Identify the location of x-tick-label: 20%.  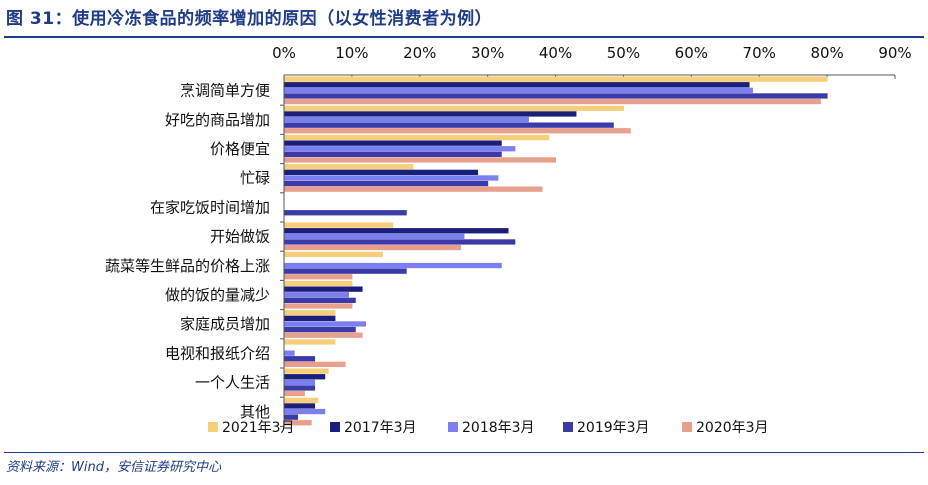
(419, 53).